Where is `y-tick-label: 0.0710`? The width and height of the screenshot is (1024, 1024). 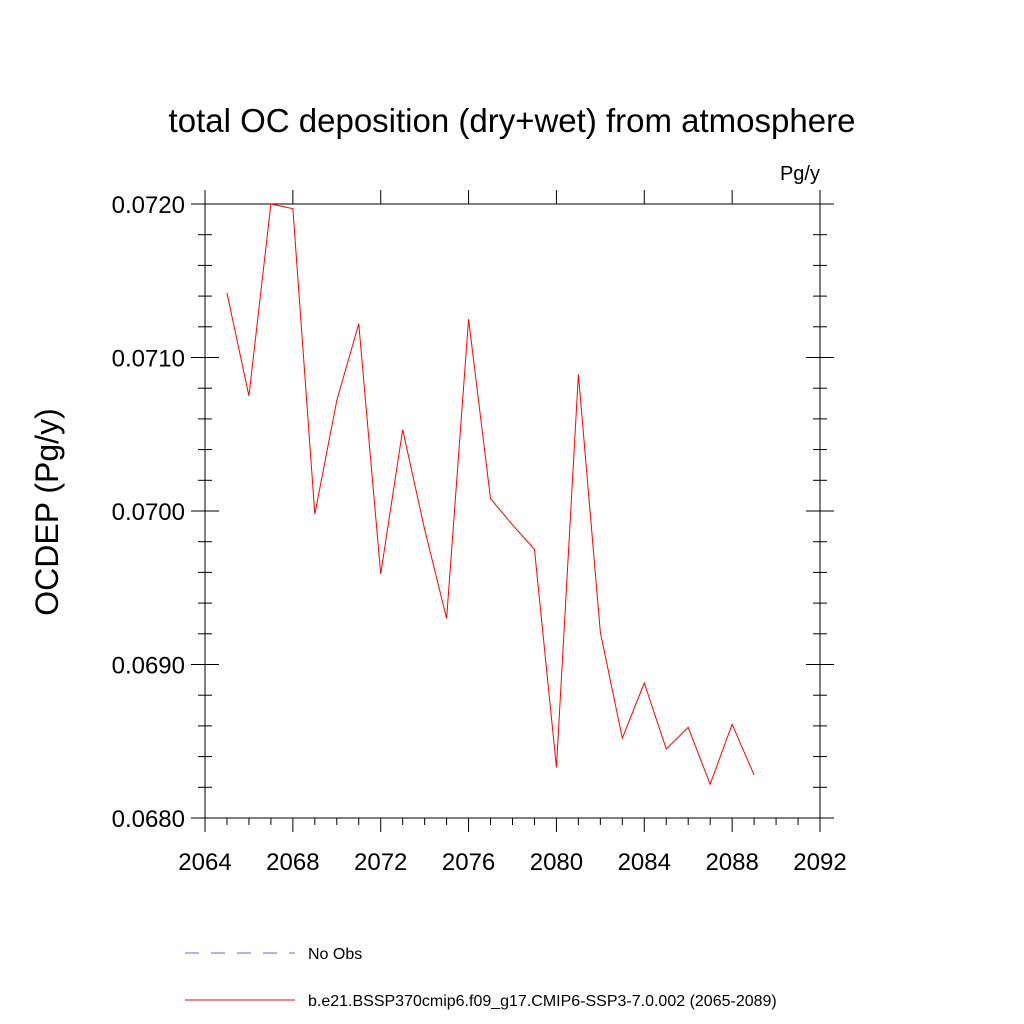
y-tick-label: 0.0710 is located at coordinates (148, 359).